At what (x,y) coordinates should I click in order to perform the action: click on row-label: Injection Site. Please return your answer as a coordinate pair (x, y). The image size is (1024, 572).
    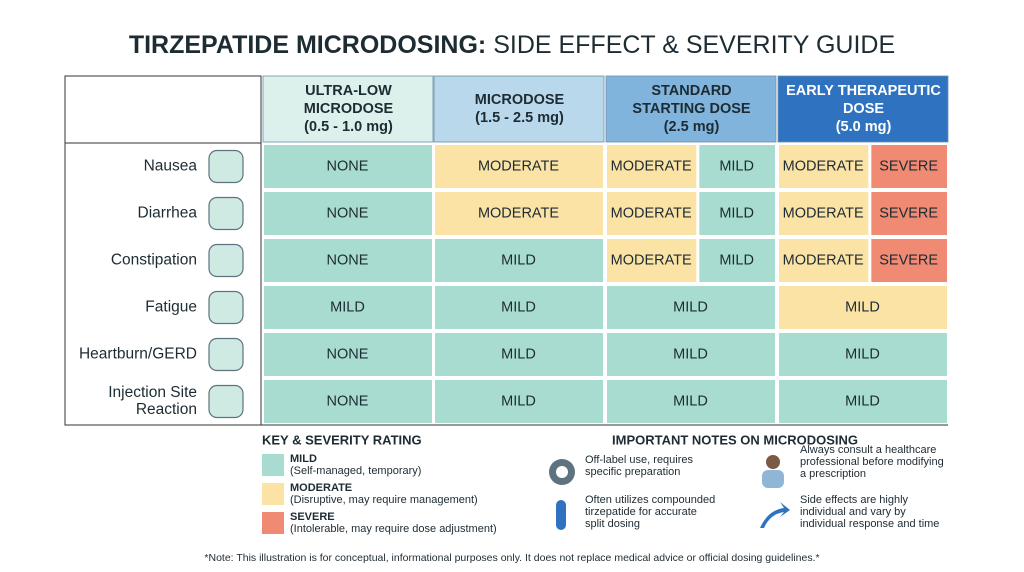
    Looking at the image, I should click on (152, 392).